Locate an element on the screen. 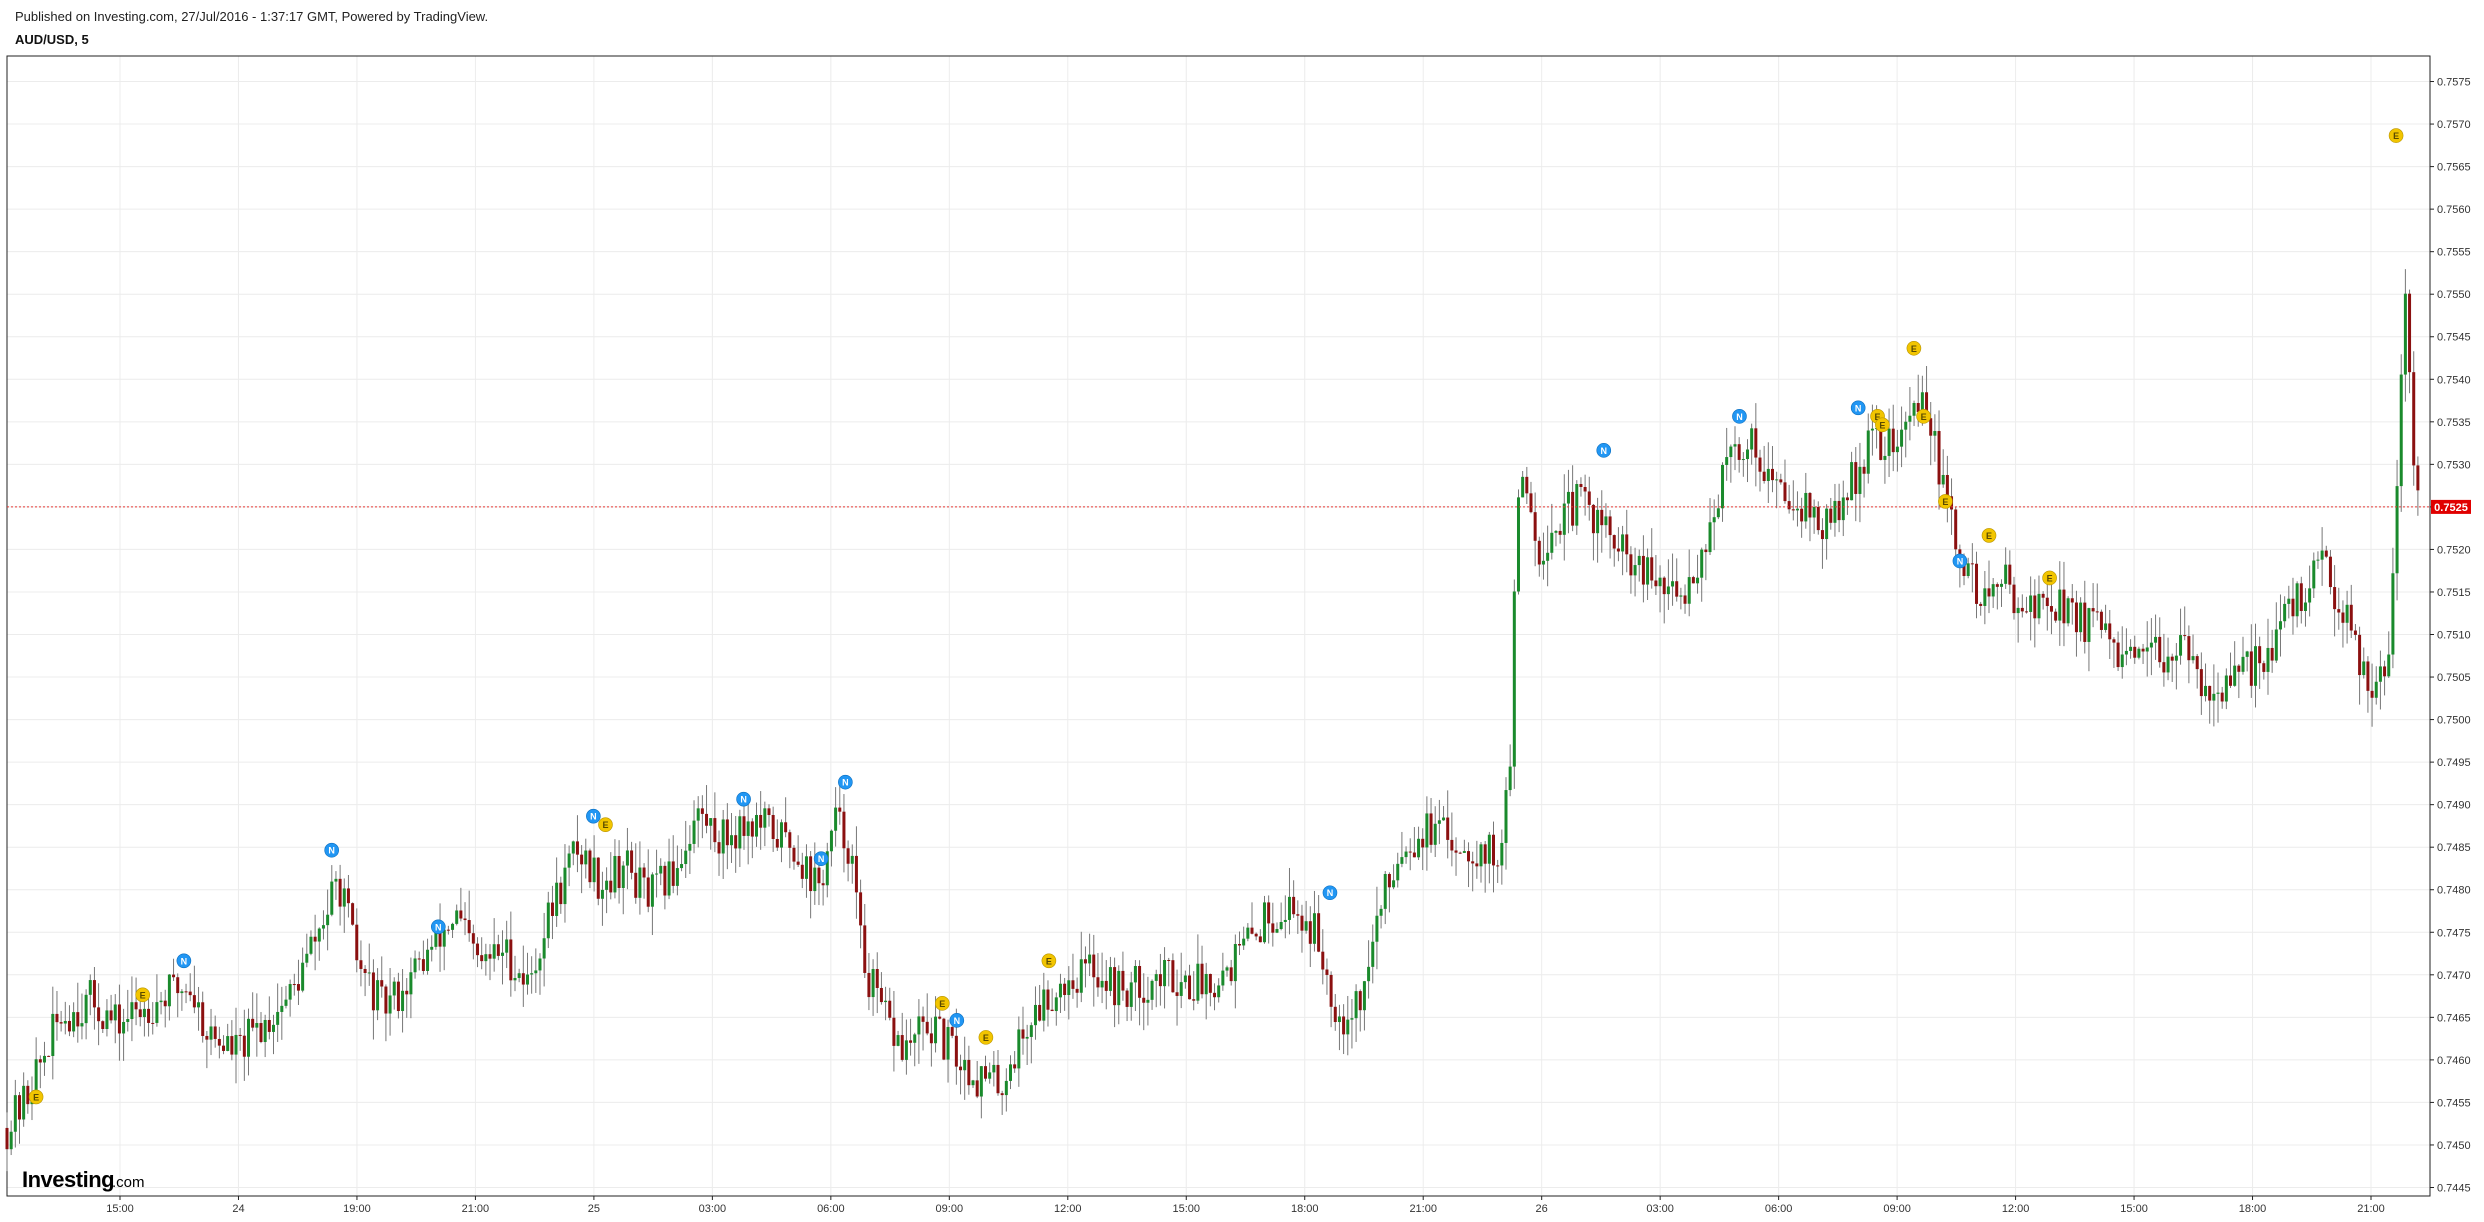  x-tick-label: 06:00 is located at coordinates (1779, 1209).